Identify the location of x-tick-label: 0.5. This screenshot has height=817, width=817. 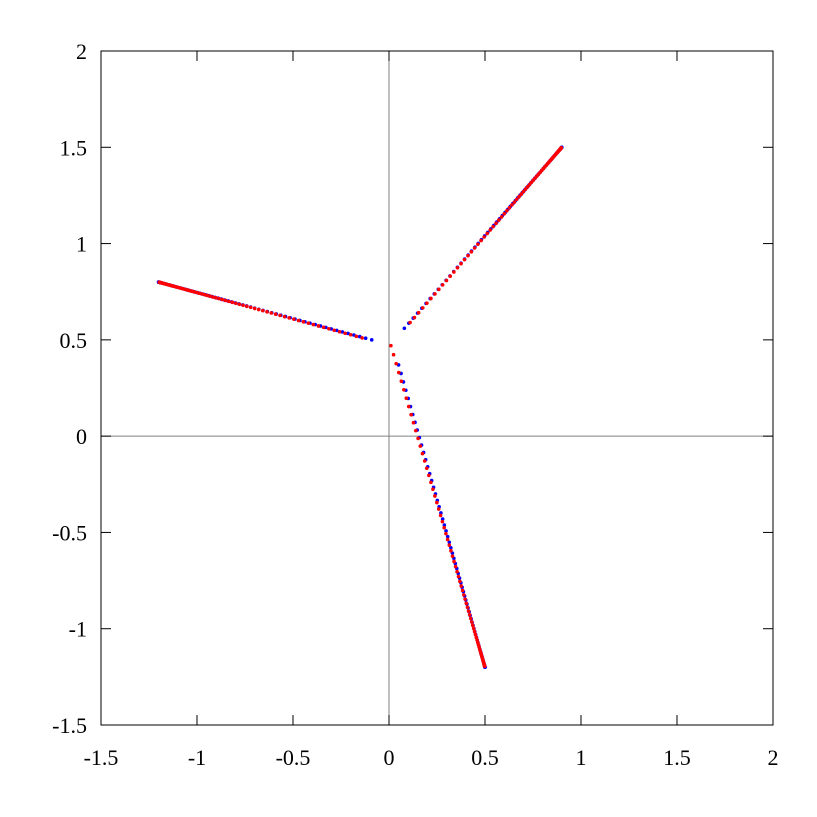
(485, 757).